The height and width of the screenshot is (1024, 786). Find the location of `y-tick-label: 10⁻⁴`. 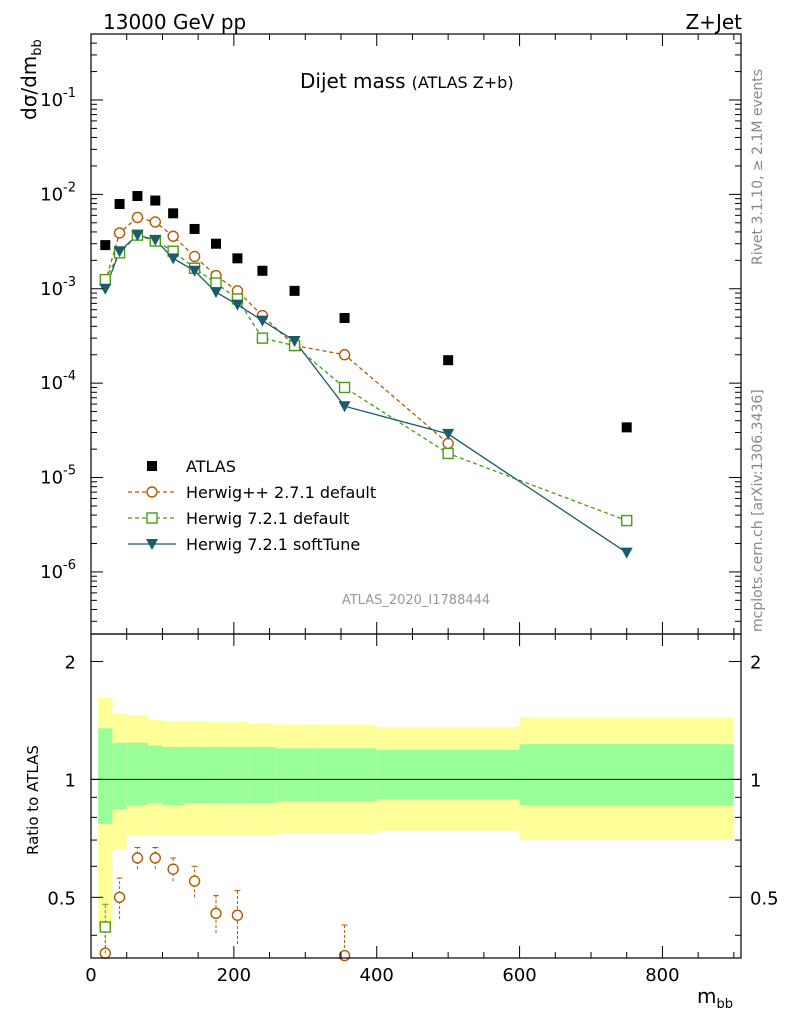

y-tick-label: 10⁻⁴ is located at coordinates (58, 381).